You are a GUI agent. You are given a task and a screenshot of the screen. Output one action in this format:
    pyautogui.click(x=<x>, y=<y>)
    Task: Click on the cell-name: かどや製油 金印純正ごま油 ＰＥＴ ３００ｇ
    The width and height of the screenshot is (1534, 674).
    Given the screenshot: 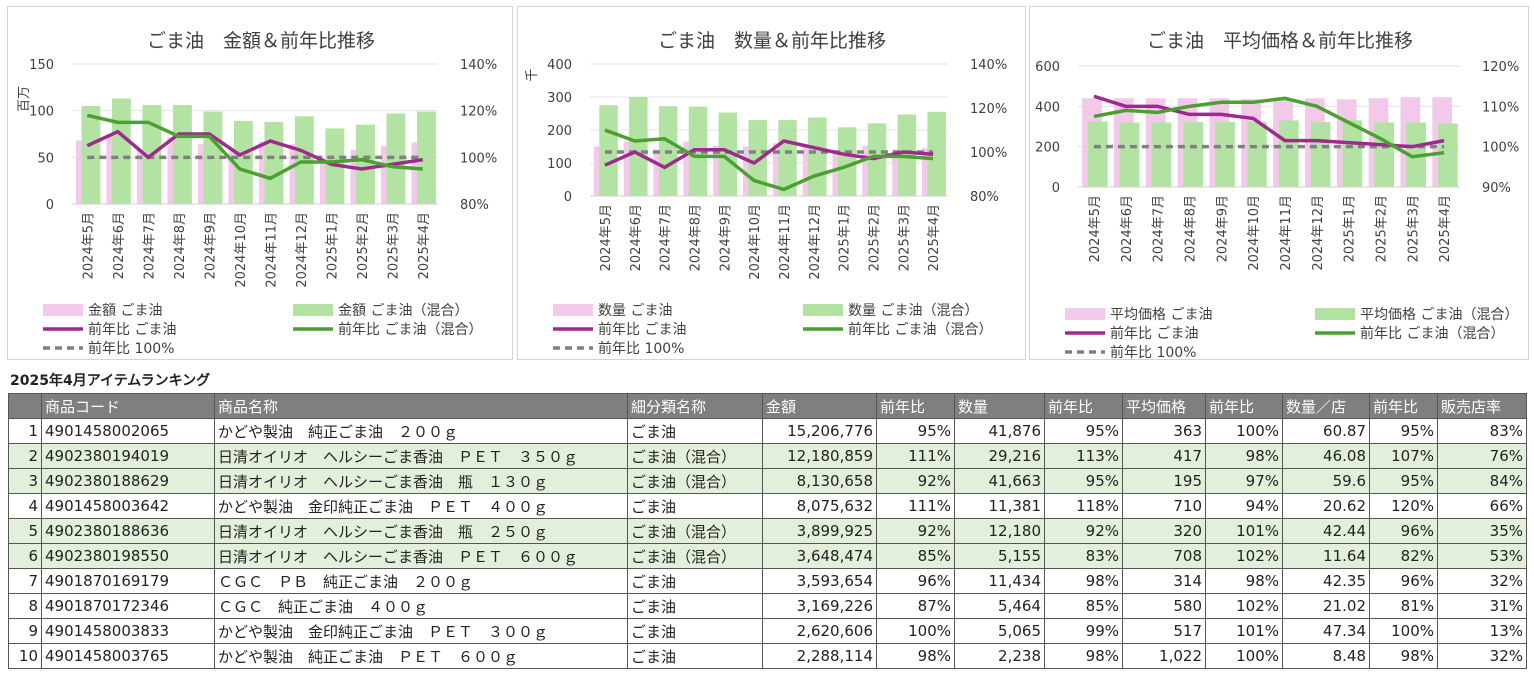 What is the action you would take?
    pyautogui.click(x=421, y=631)
    